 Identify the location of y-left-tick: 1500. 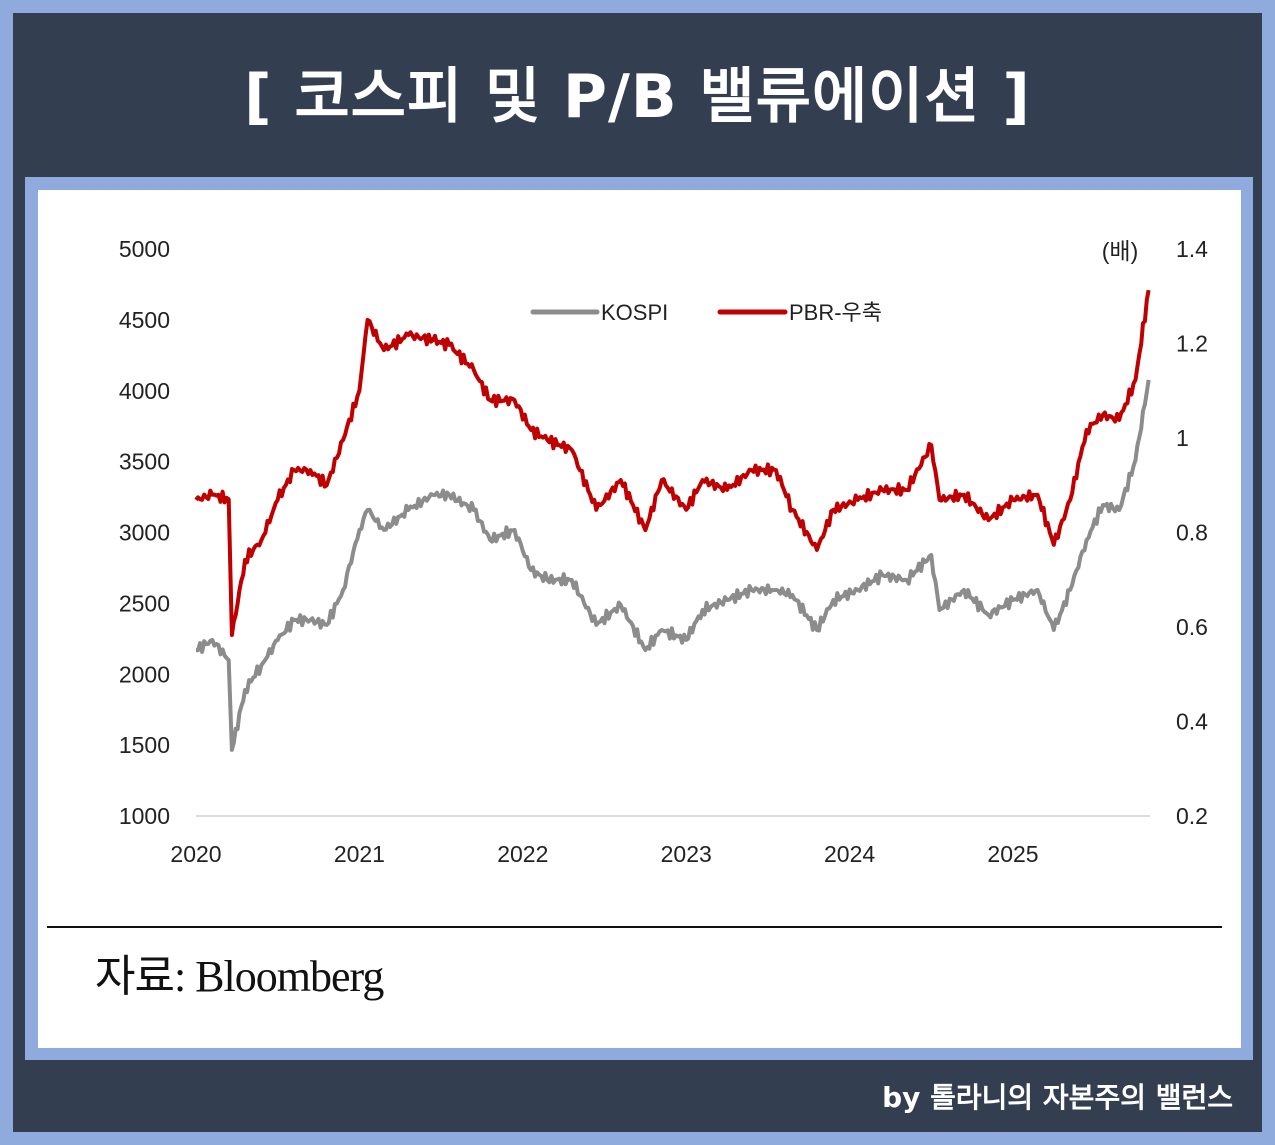
(144, 745).